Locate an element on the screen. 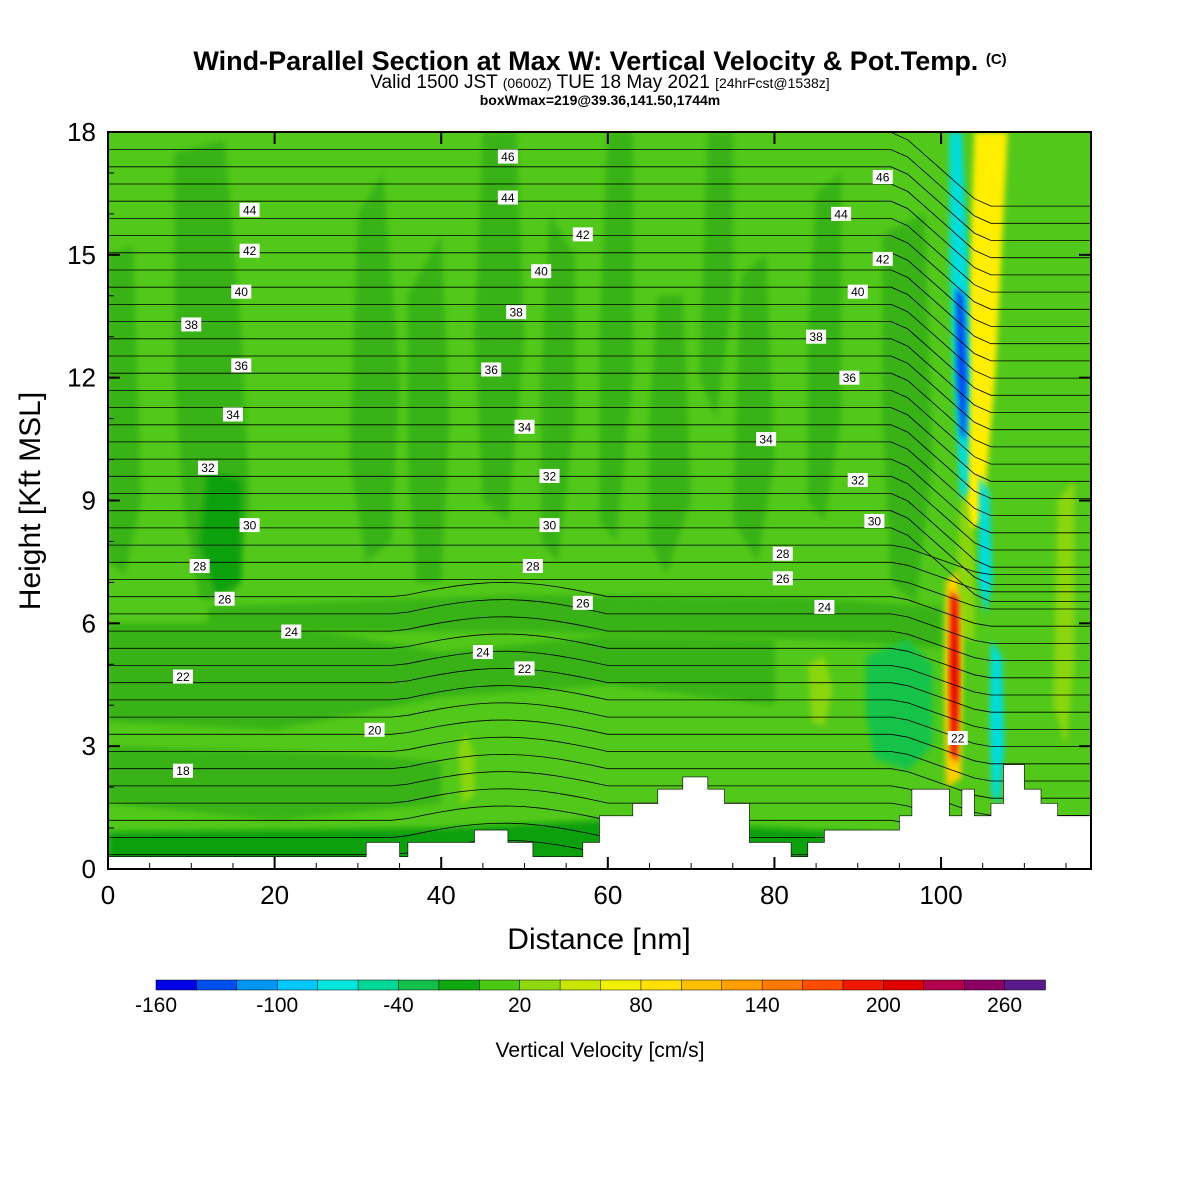  terrain is located at coordinates (599, 816).